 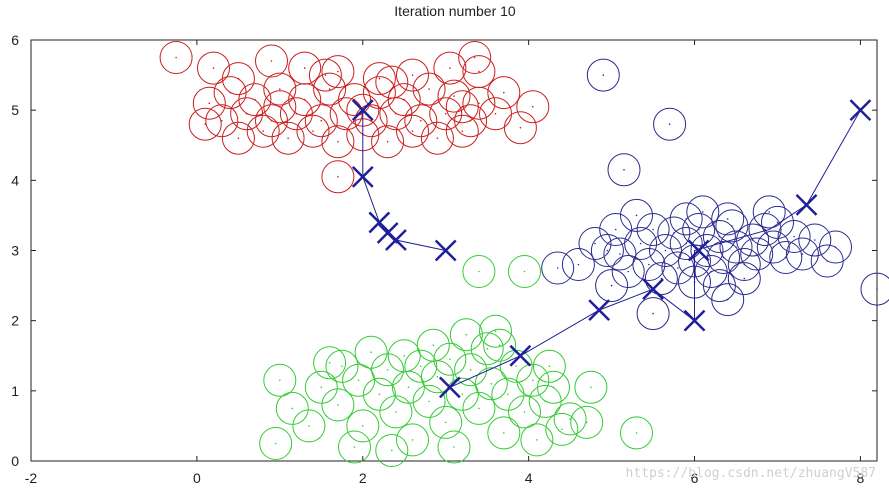 What do you see at coordinates (15, 461) in the screenshot?
I see `y-tick-label: 0` at bounding box center [15, 461].